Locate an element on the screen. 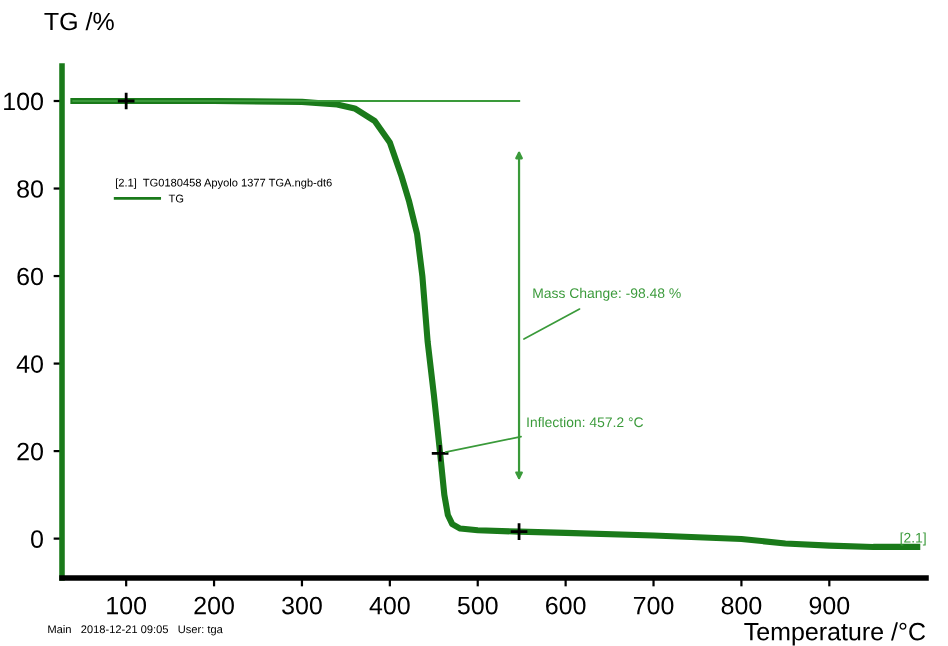 The image size is (948, 646). y-tick-label: 20 is located at coordinates (30, 451).